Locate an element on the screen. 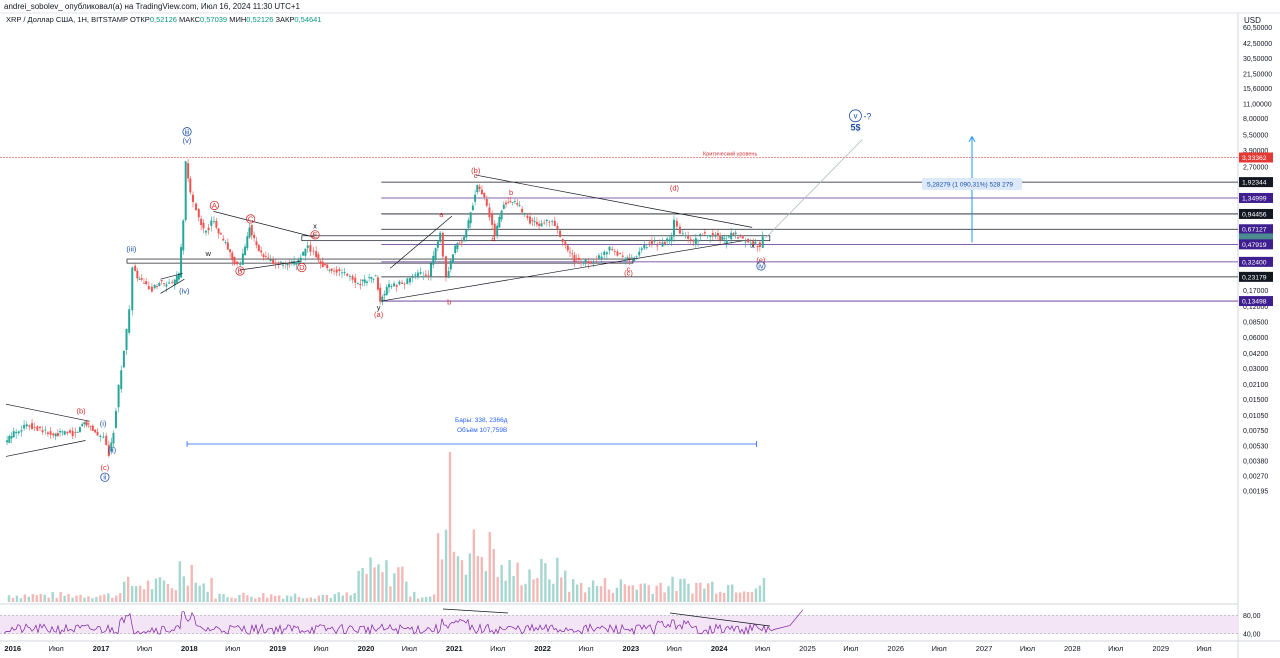 The height and width of the screenshot is (658, 1280). low-value: 0,52126 is located at coordinates (260, 19).